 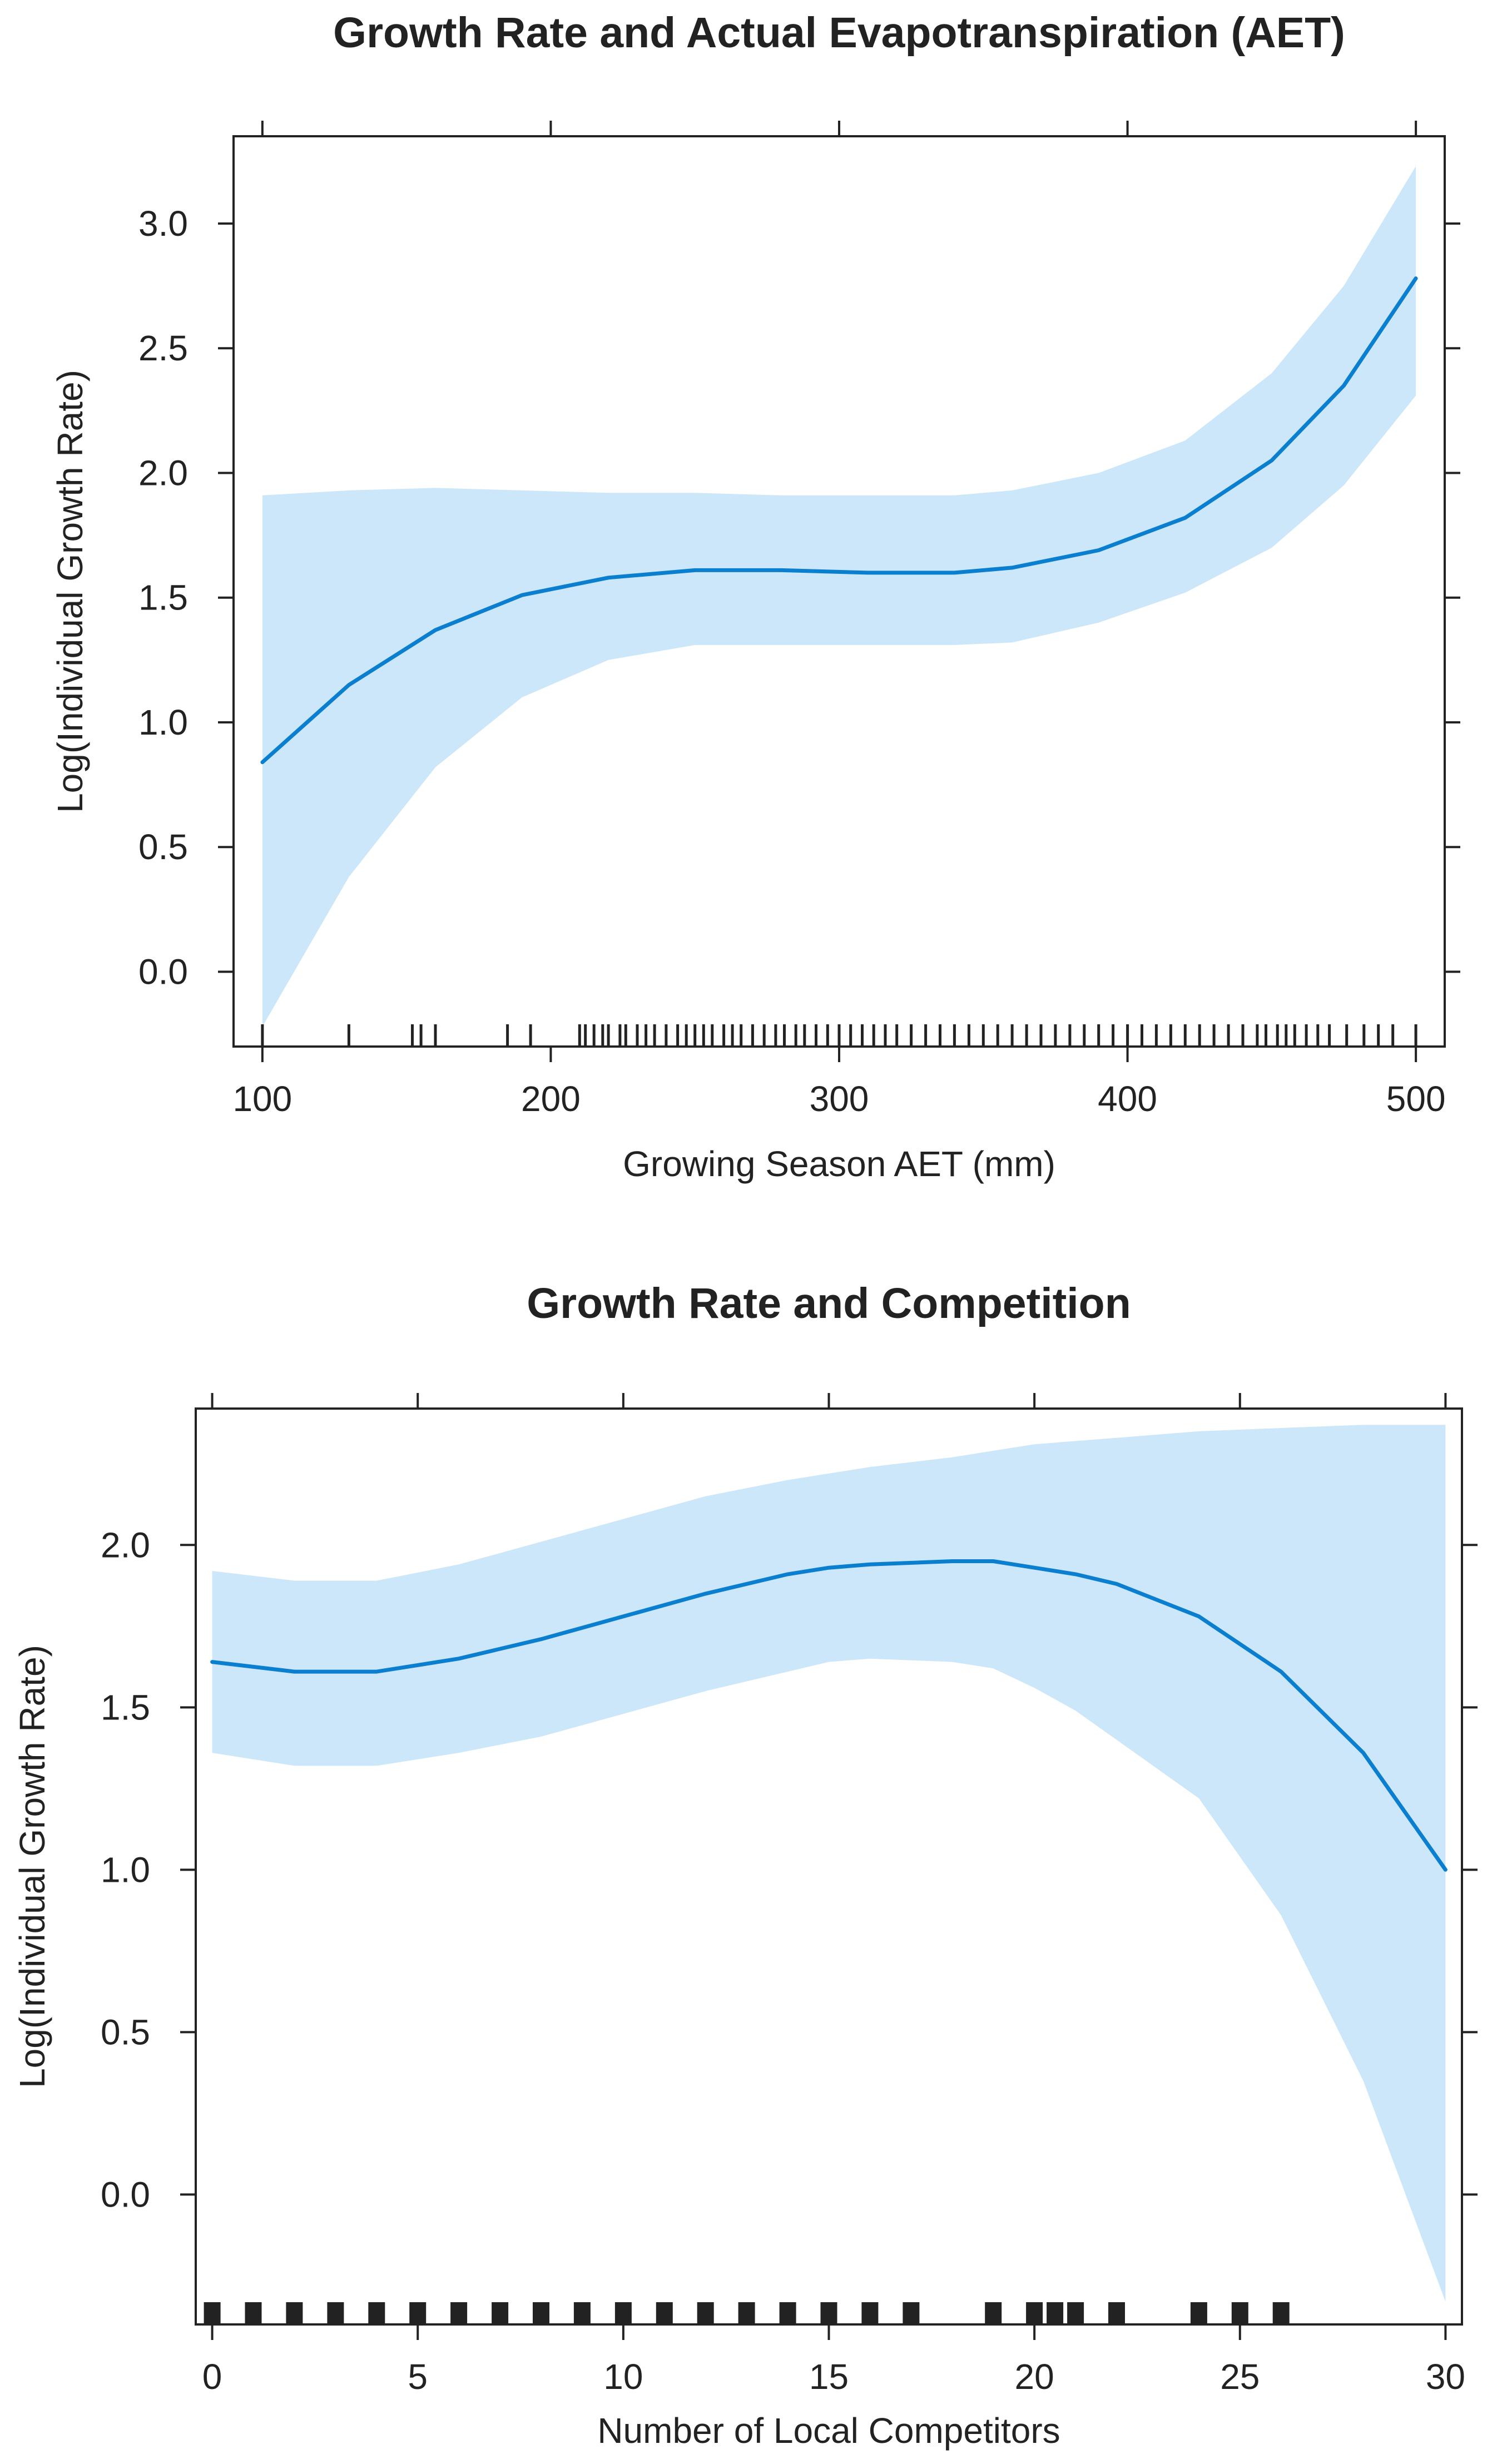 What do you see at coordinates (163, 224) in the screenshot?
I see `y-tick-label: 3.0` at bounding box center [163, 224].